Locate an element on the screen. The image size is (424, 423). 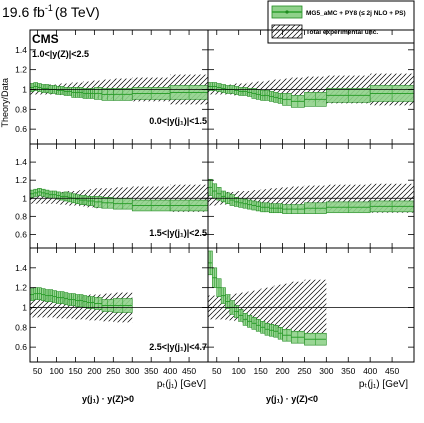
legend-theory-label: MG5_aMC + PY8 (≤ 2j NLO + PS) is located at coordinates (356, 13).